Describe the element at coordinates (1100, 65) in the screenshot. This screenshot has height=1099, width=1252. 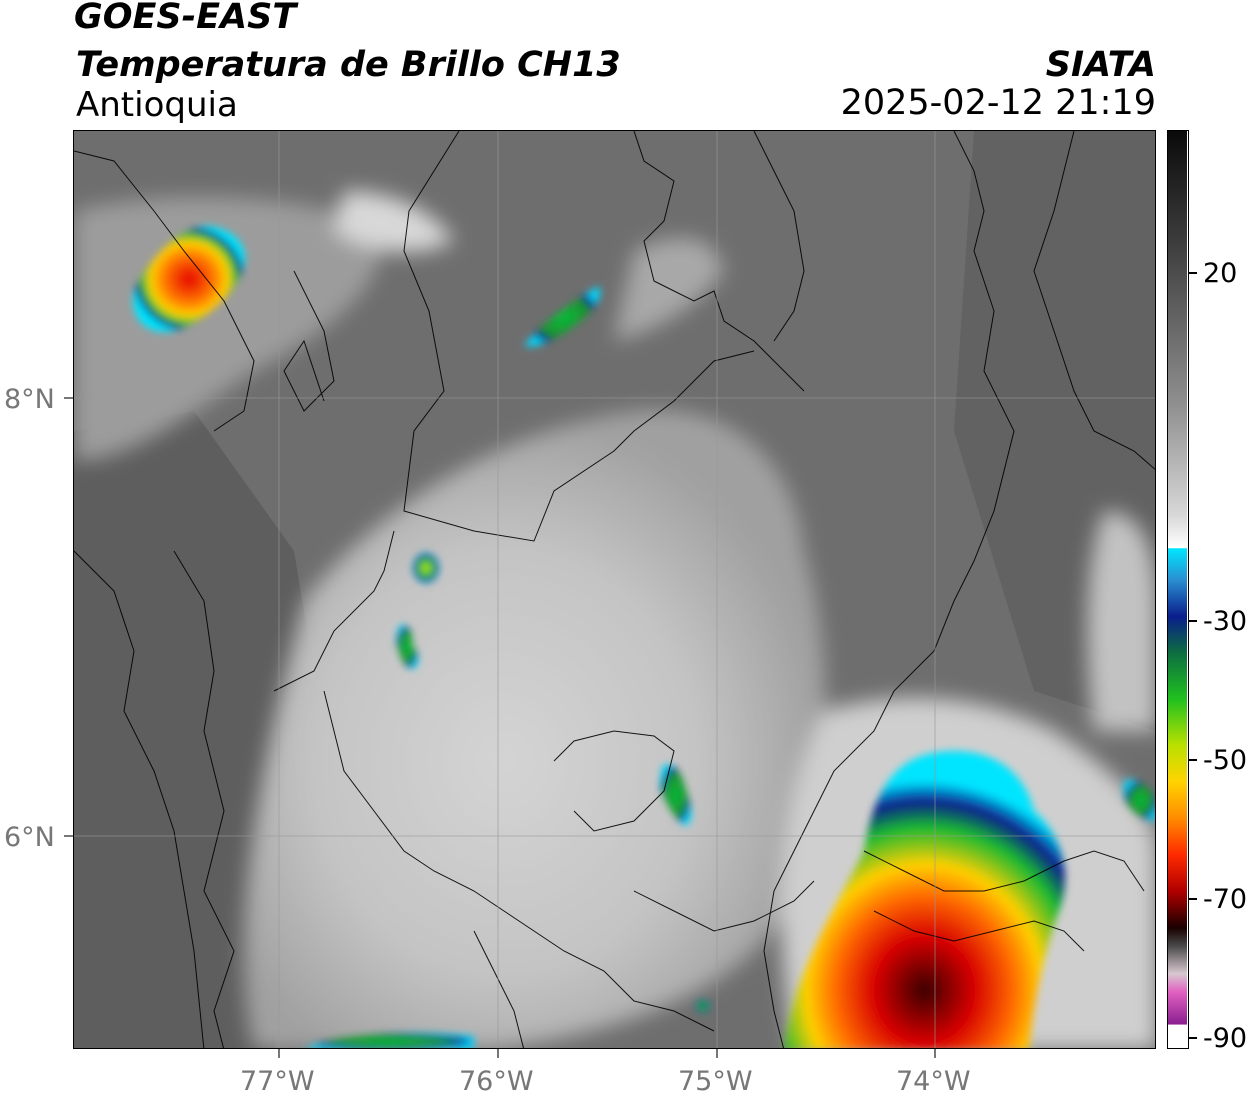
I see `organization-label: SIATA` at that location.